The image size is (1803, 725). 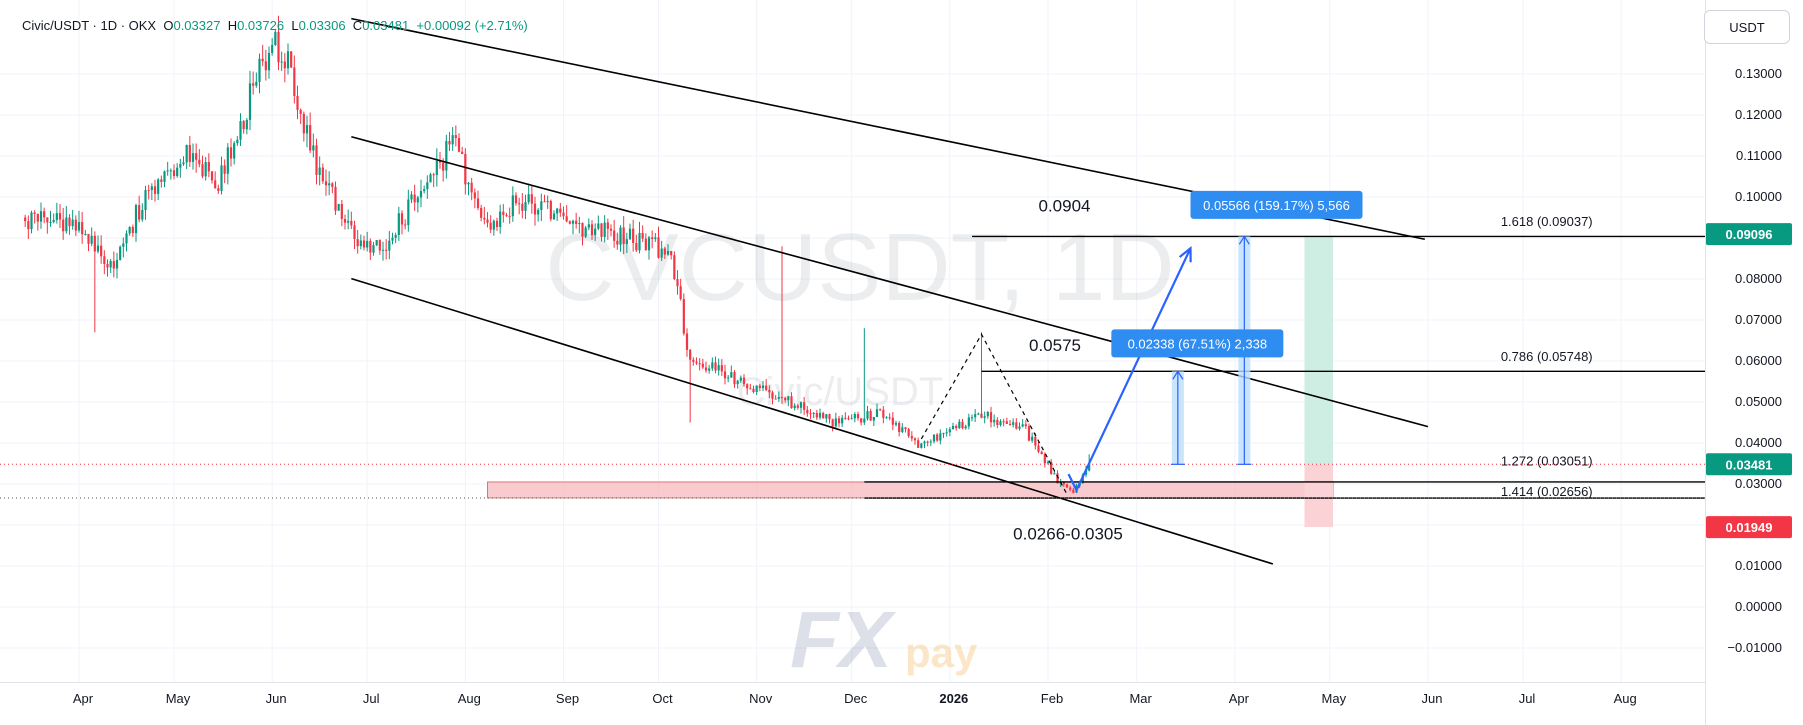 What do you see at coordinates (1239, 698) in the screenshot?
I see `time-tick-label: Apr` at bounding box center [1239, 698].